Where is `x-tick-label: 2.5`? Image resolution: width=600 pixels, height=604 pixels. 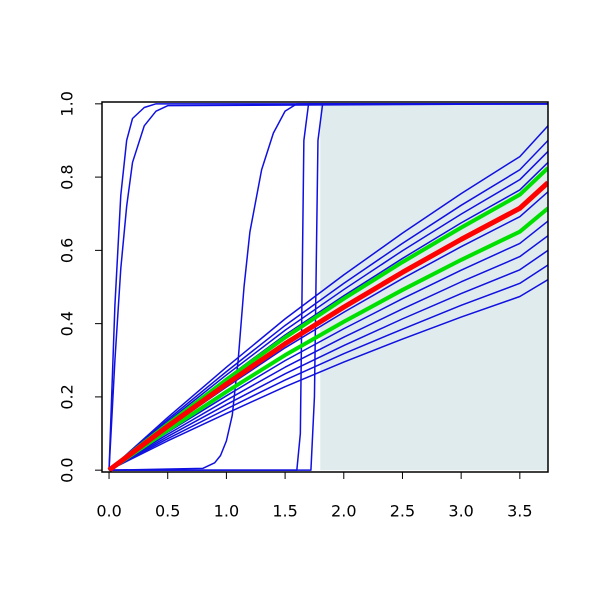 x-tick-label: 2.5 is located at coordinates (402, 511).